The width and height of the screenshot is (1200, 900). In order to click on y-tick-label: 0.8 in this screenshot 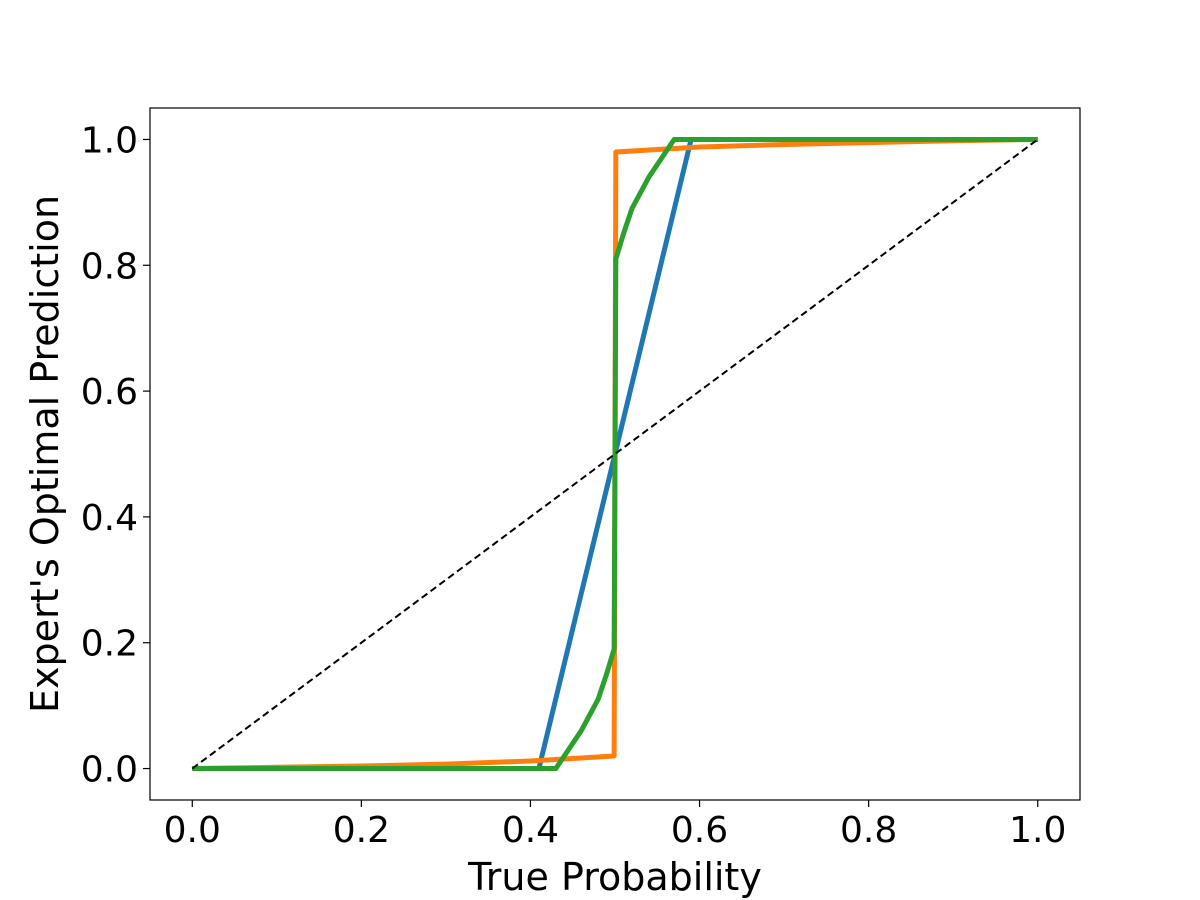, I will do `click(109, 266)`.